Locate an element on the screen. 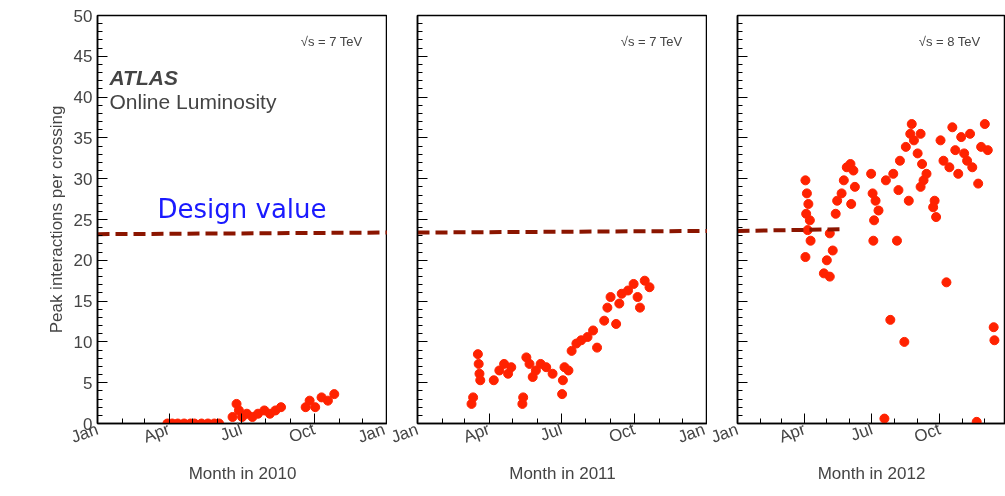 This screenshot has width=1005, height=496. y-tick-label: 45 is located at coordinates (83, 57).